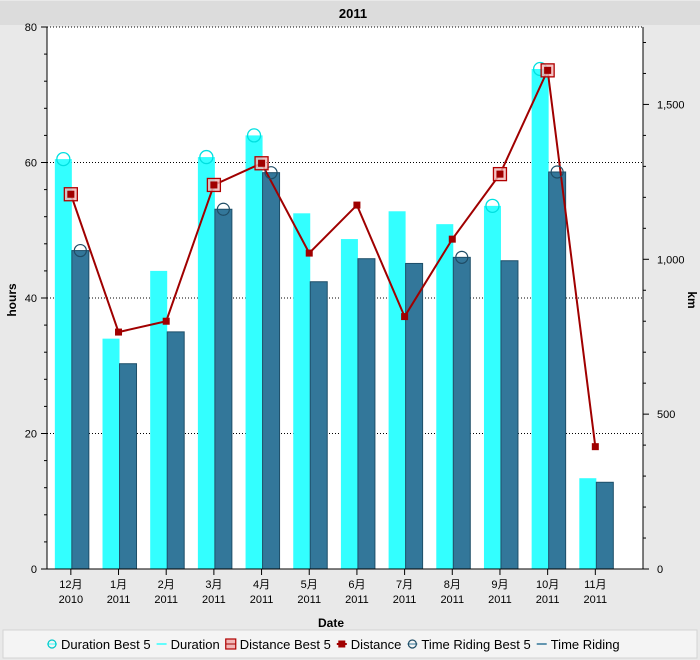  Describe the element at coordinates (166, 585) in the screenshot. I see `x-tick-label-month: 2月` at that location.